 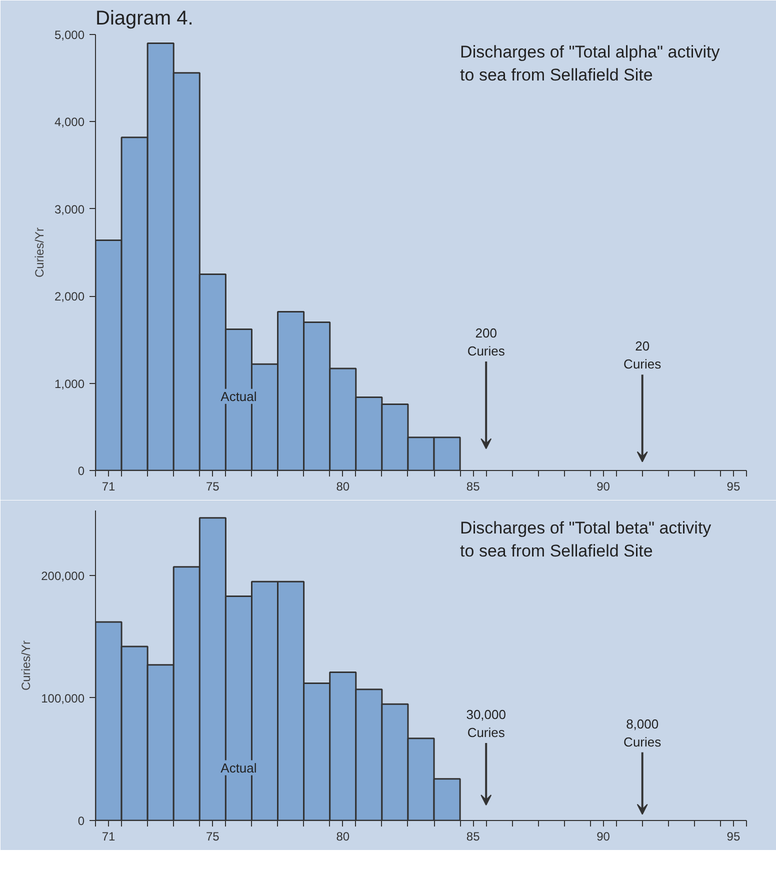 I want to click on annotation: 200 Curies, so click(x=486, y=342).